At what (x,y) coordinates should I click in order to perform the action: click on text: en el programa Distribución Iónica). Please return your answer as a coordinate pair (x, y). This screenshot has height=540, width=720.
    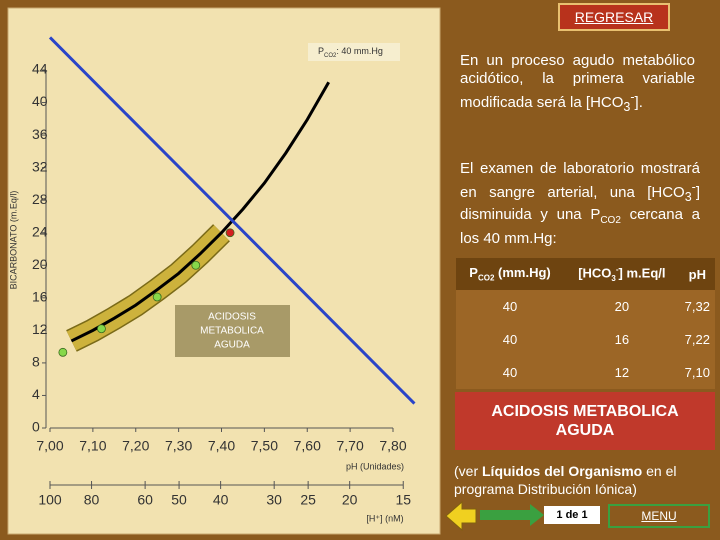
    Looking at the image, I should click on (565, 480).